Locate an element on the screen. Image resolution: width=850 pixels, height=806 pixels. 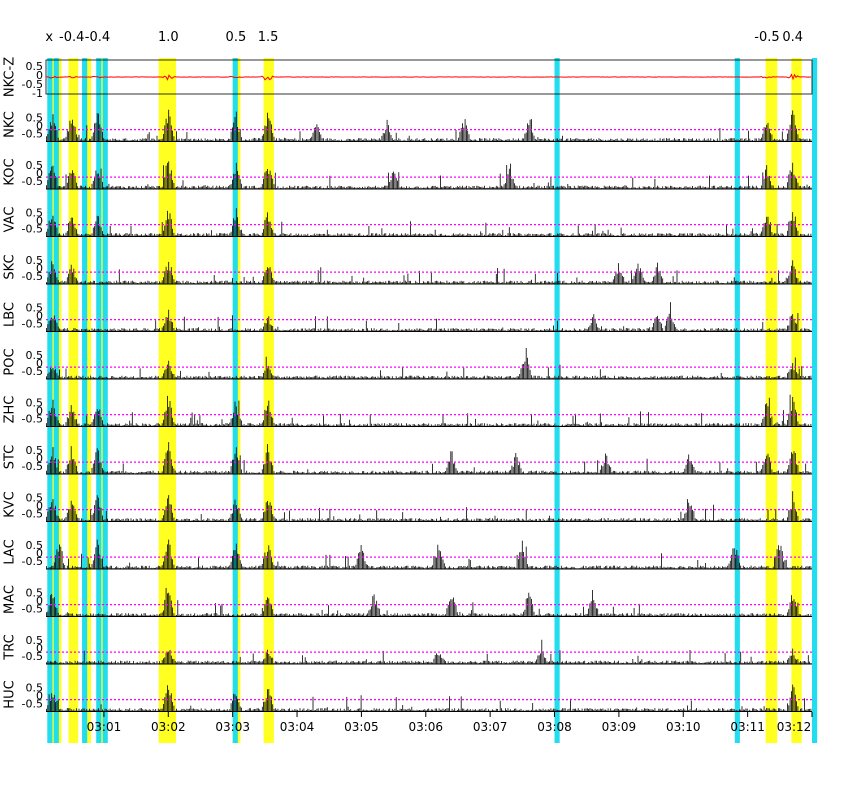
x-tick-label: 03:05 is located at coordinates (361, 727).